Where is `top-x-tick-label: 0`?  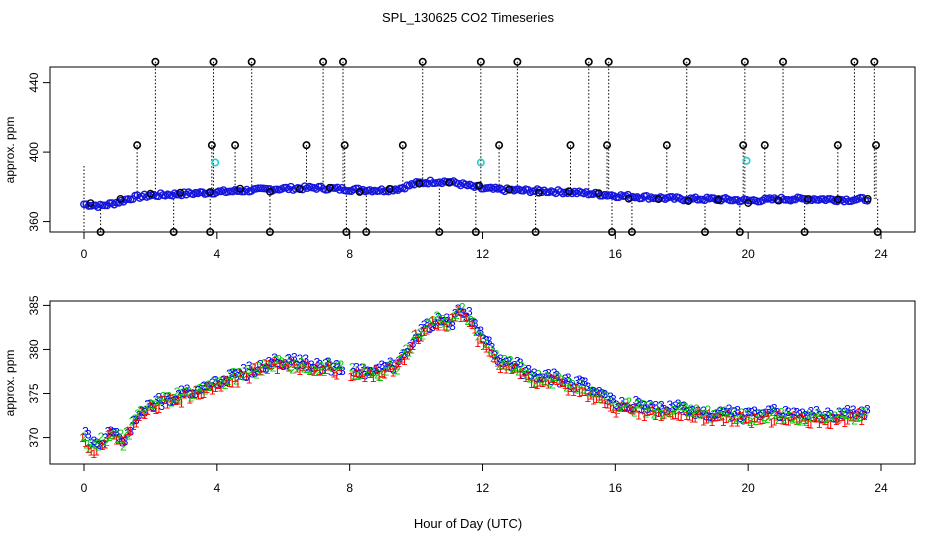 top-x-tick-label: 0 is located at coordinates (84, 254).